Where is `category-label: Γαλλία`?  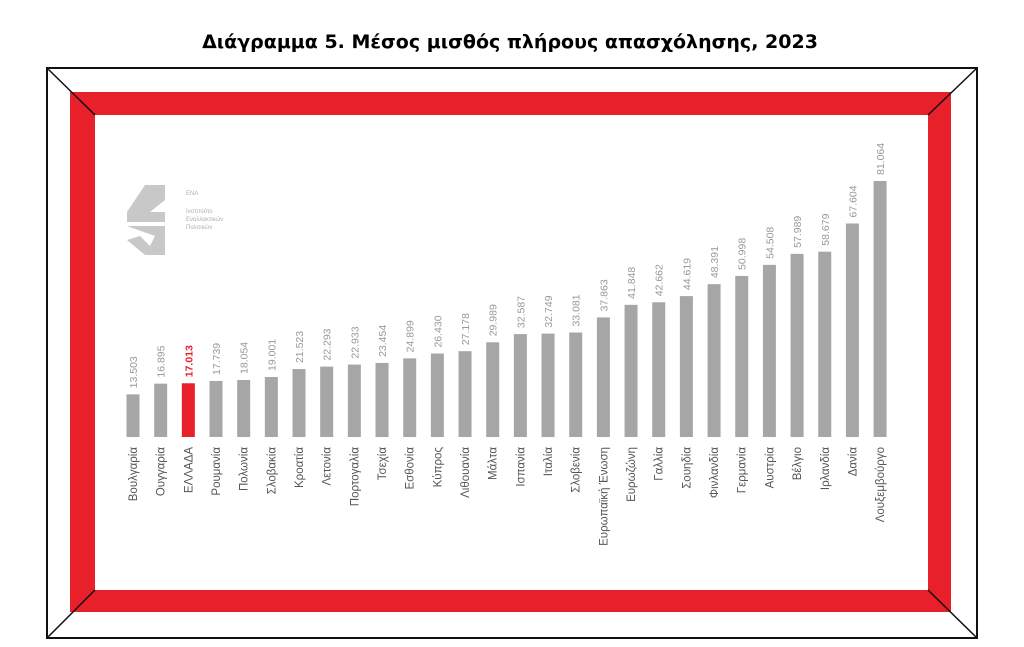
category-label: Γαλλία is located at coordinates (660, 464).